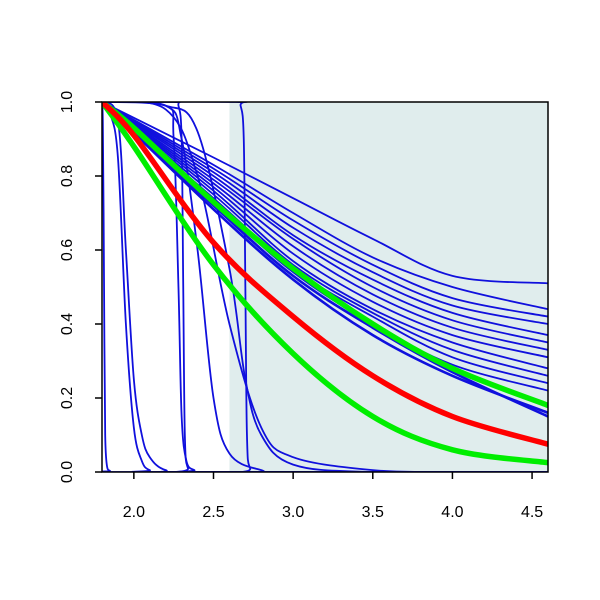 The image size is (600, 600). What do you see at coordinates (67, 324) in the screenshot?
I see `y-tick-label: 0.4` at bounding box center [67, 324].